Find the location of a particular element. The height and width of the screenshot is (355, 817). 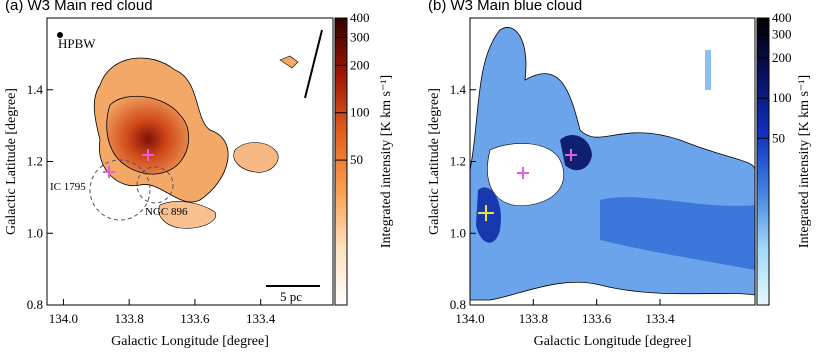

scale-label: 5 pc is located at coordinates (291, 296).